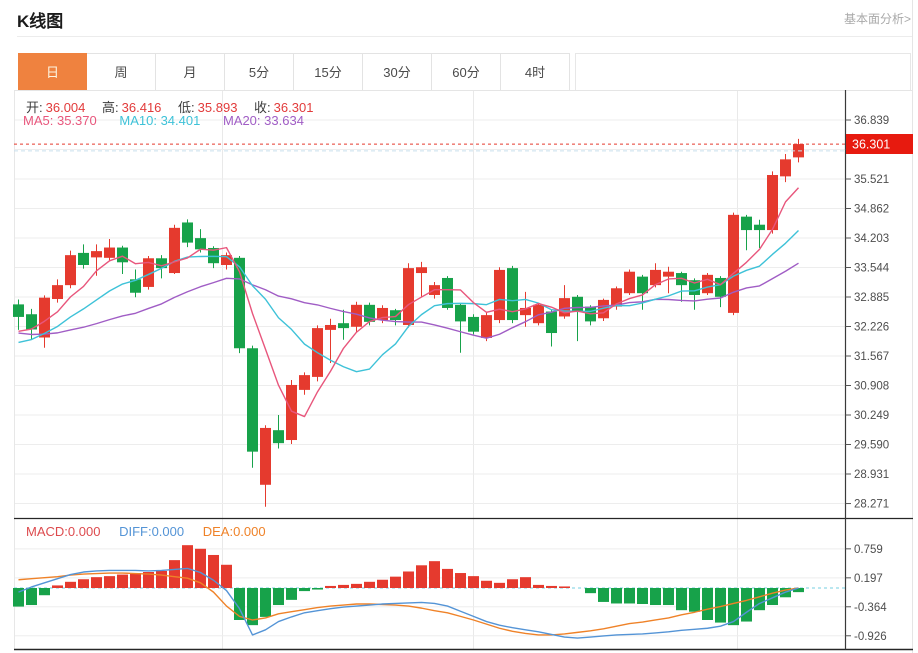  Describe the element at coordinates (871, 145) in the screenshot. I see `svg-text: 36.301` at that location.